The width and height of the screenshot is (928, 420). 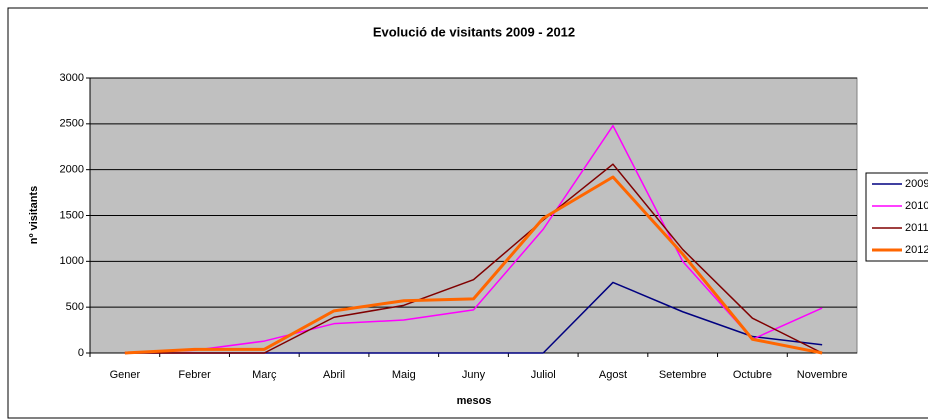 What do you see at coordinates (916, 228) in the screenshot?
I see `legend-label: 2011` at bounding box center [916, 228].